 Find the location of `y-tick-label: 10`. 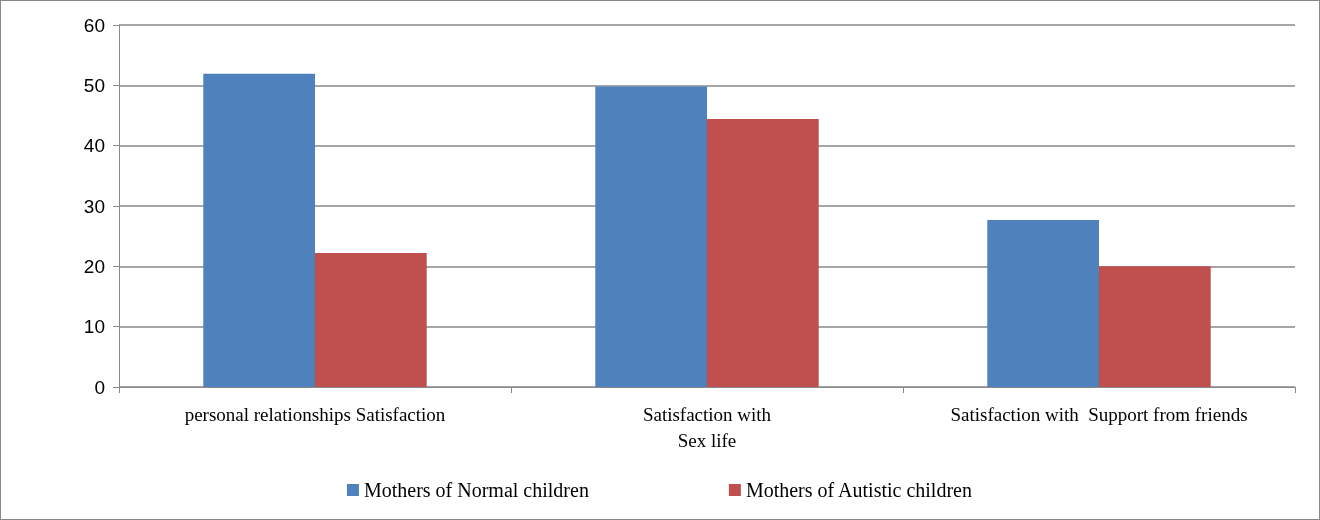

y-tick-label: 10 is located at coordinates (94, 327).